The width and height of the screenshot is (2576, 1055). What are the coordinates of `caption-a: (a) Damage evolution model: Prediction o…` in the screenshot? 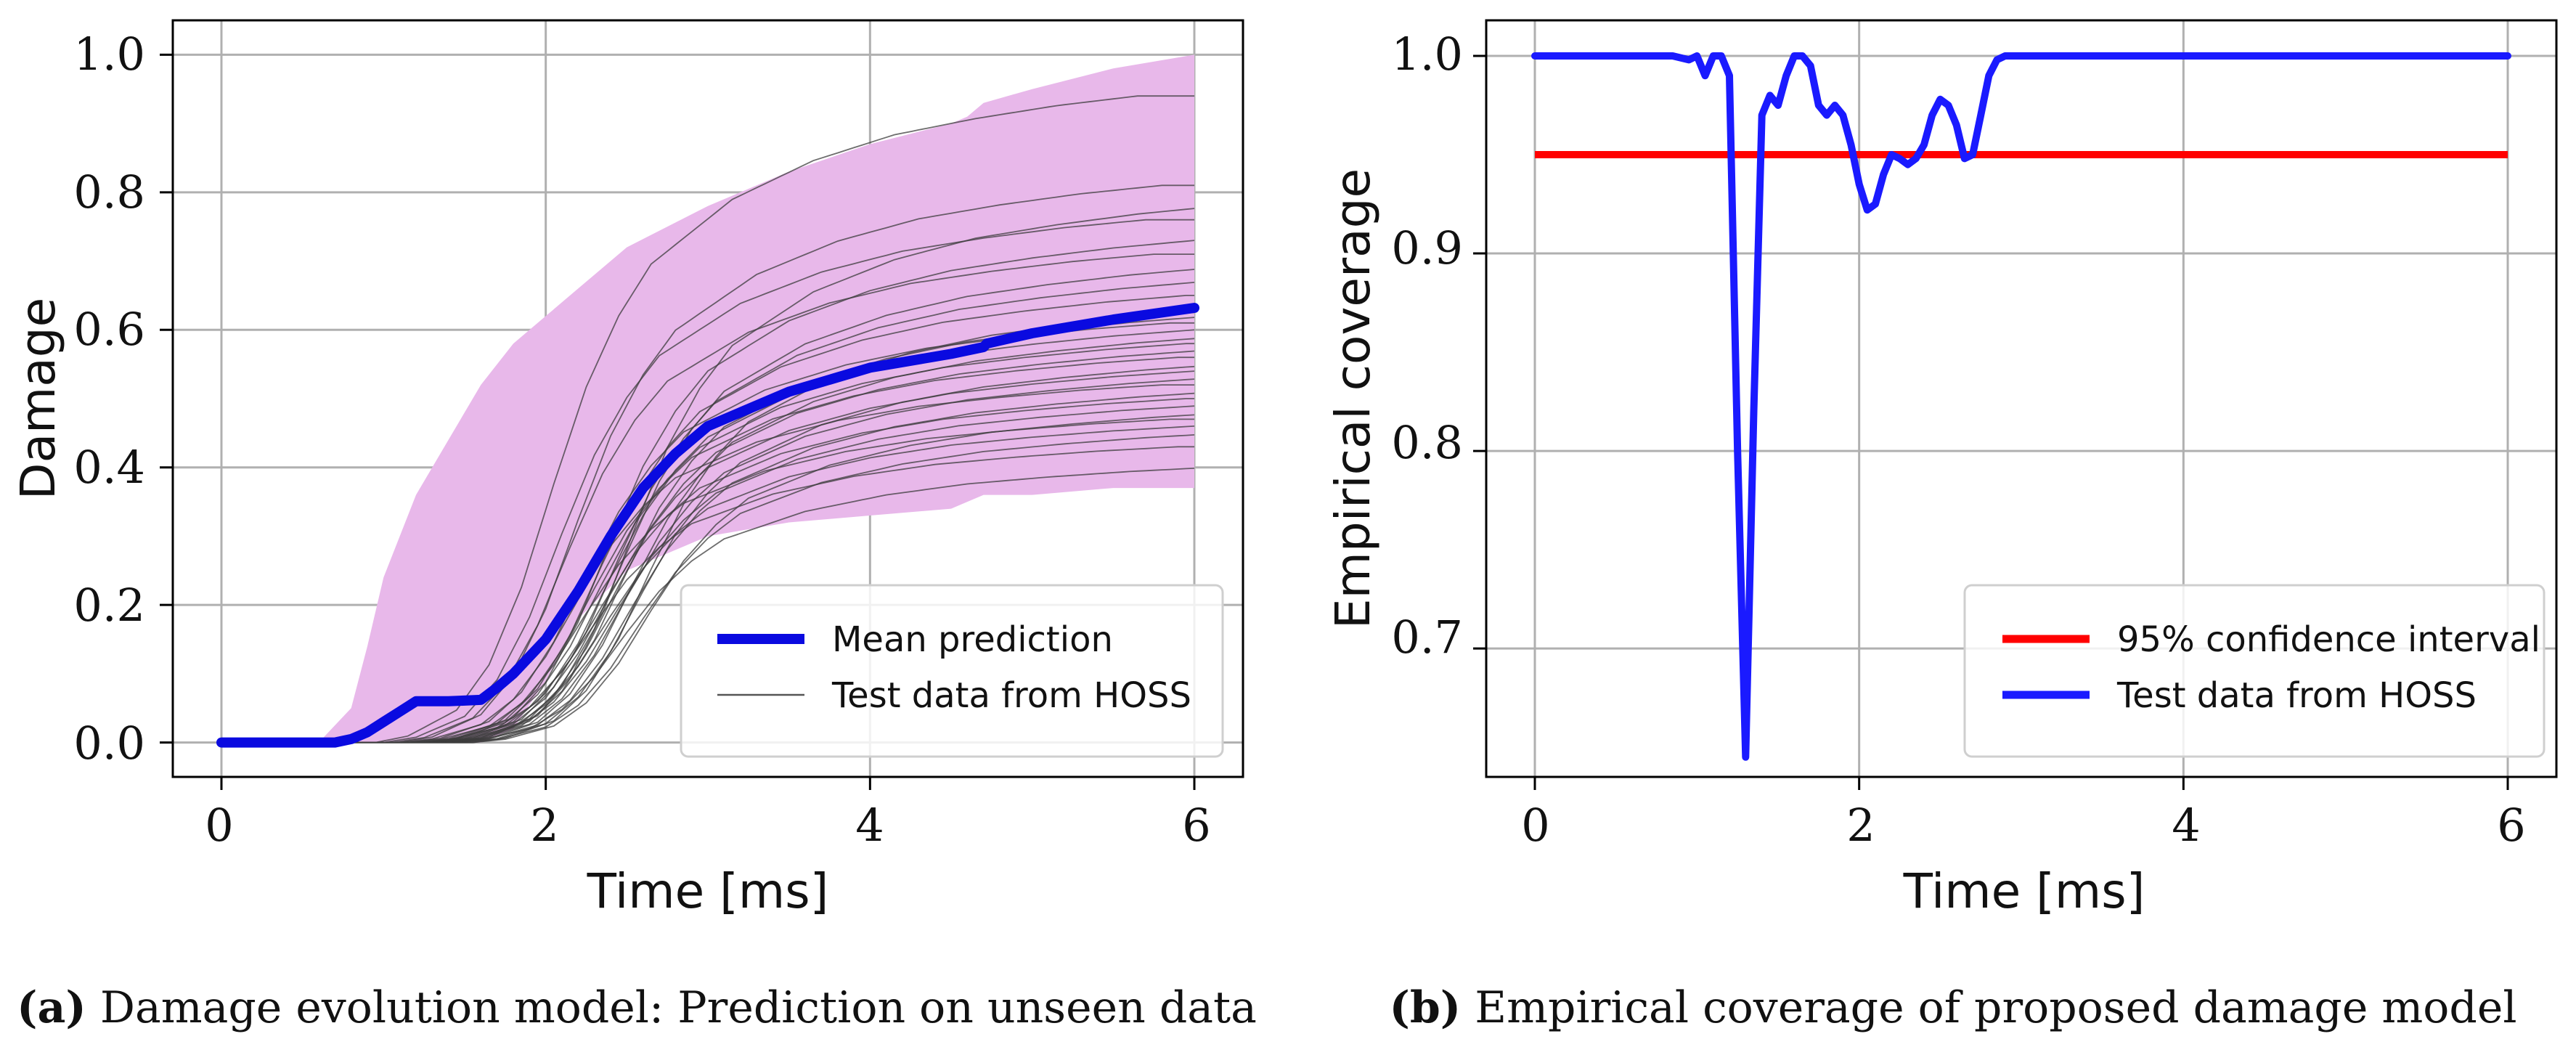 It's located at (637, 1007).